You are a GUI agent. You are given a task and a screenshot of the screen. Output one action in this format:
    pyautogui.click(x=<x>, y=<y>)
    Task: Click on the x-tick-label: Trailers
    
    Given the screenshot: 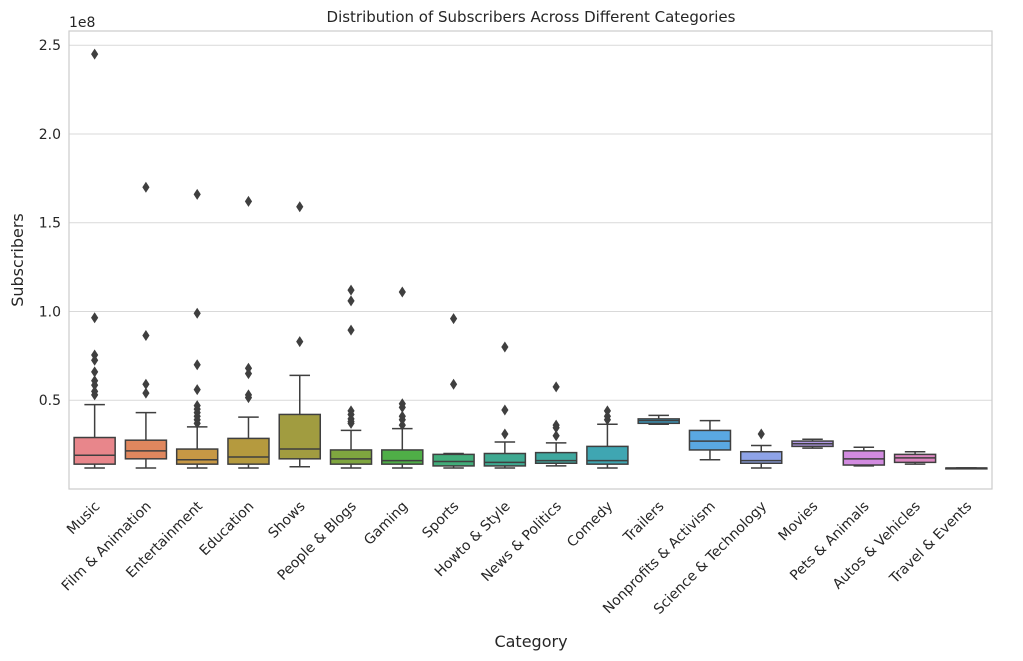 What is the action you would take?
    pyautogui.click(x=644, y=523)
    